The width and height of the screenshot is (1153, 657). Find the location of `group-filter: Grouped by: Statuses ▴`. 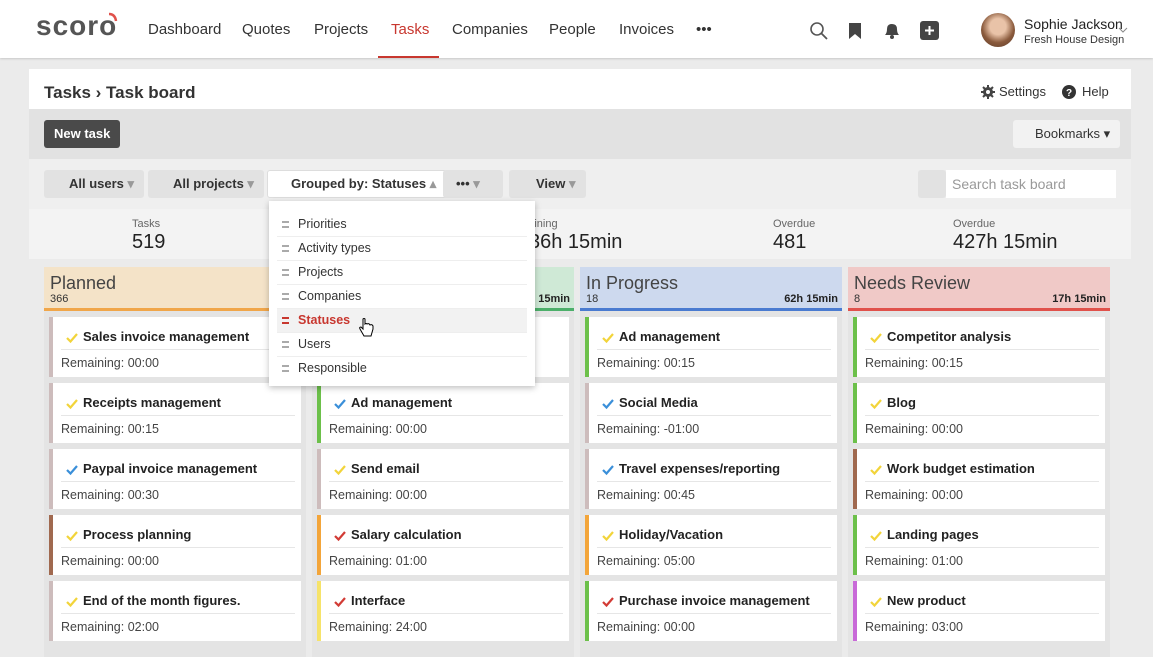

group-filter: Grouped by: Statuses ▴ is located at coordinates (357, 184).